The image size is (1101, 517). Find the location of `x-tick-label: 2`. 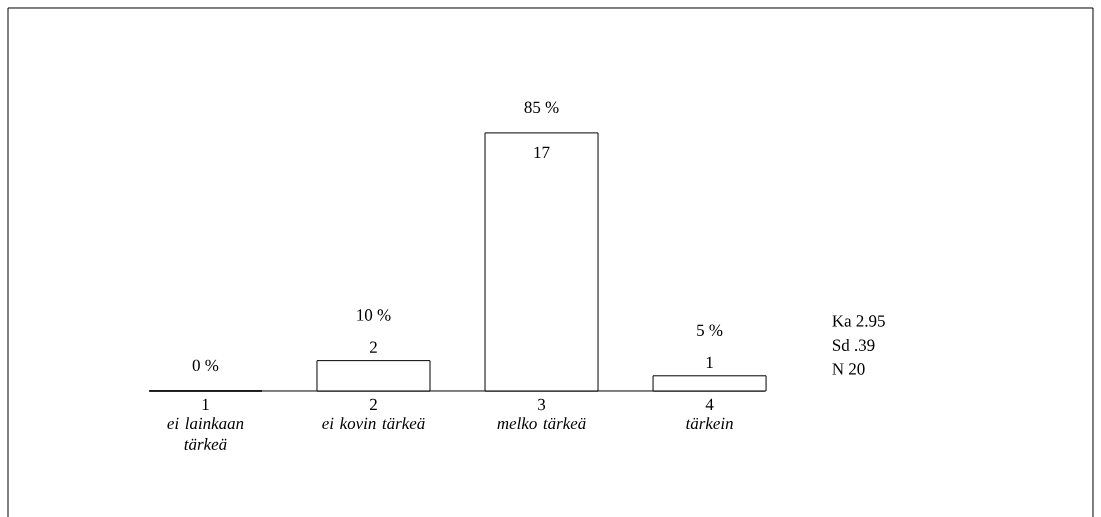

x-tick-label: 2 is located at coordinates (373, 404).